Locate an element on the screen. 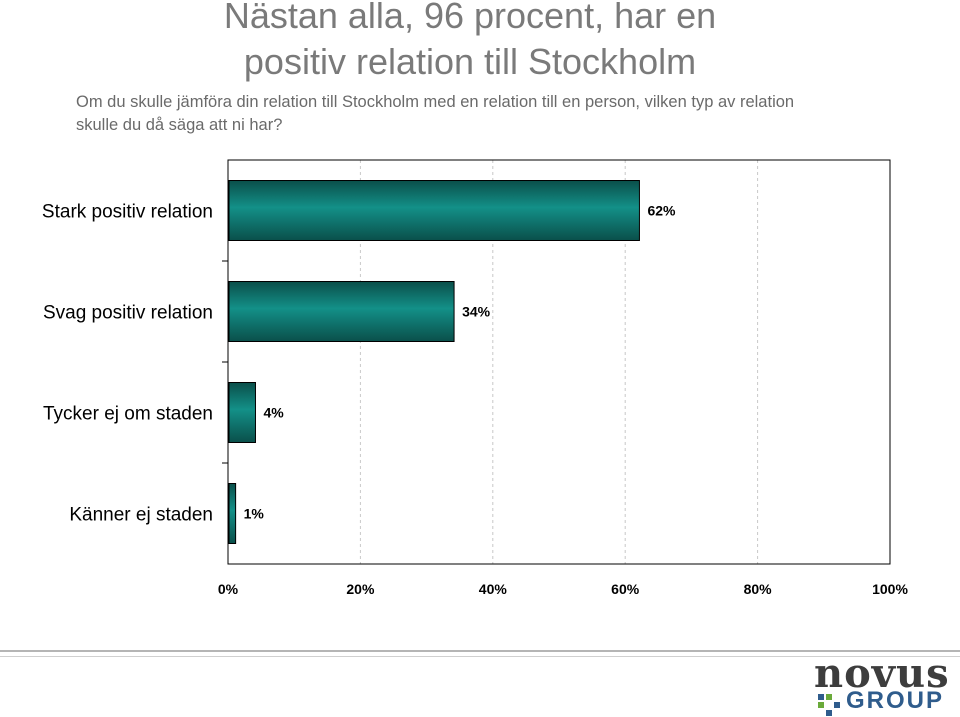 This screenshot has width=960, height=717. logo-group-text: GROUP is located at coordinates (895, 700).